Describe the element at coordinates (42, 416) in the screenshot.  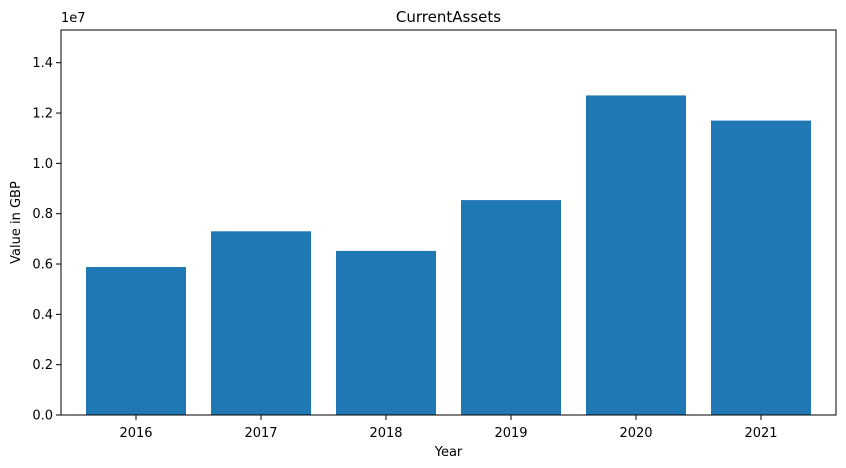
I see `y-tick-label: 0.0` at that location.